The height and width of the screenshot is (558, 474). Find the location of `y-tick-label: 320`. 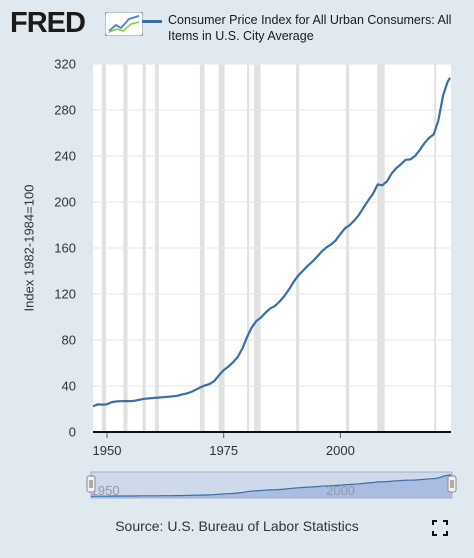

y-tick-label: 320 is located at coordinates (65, 64).